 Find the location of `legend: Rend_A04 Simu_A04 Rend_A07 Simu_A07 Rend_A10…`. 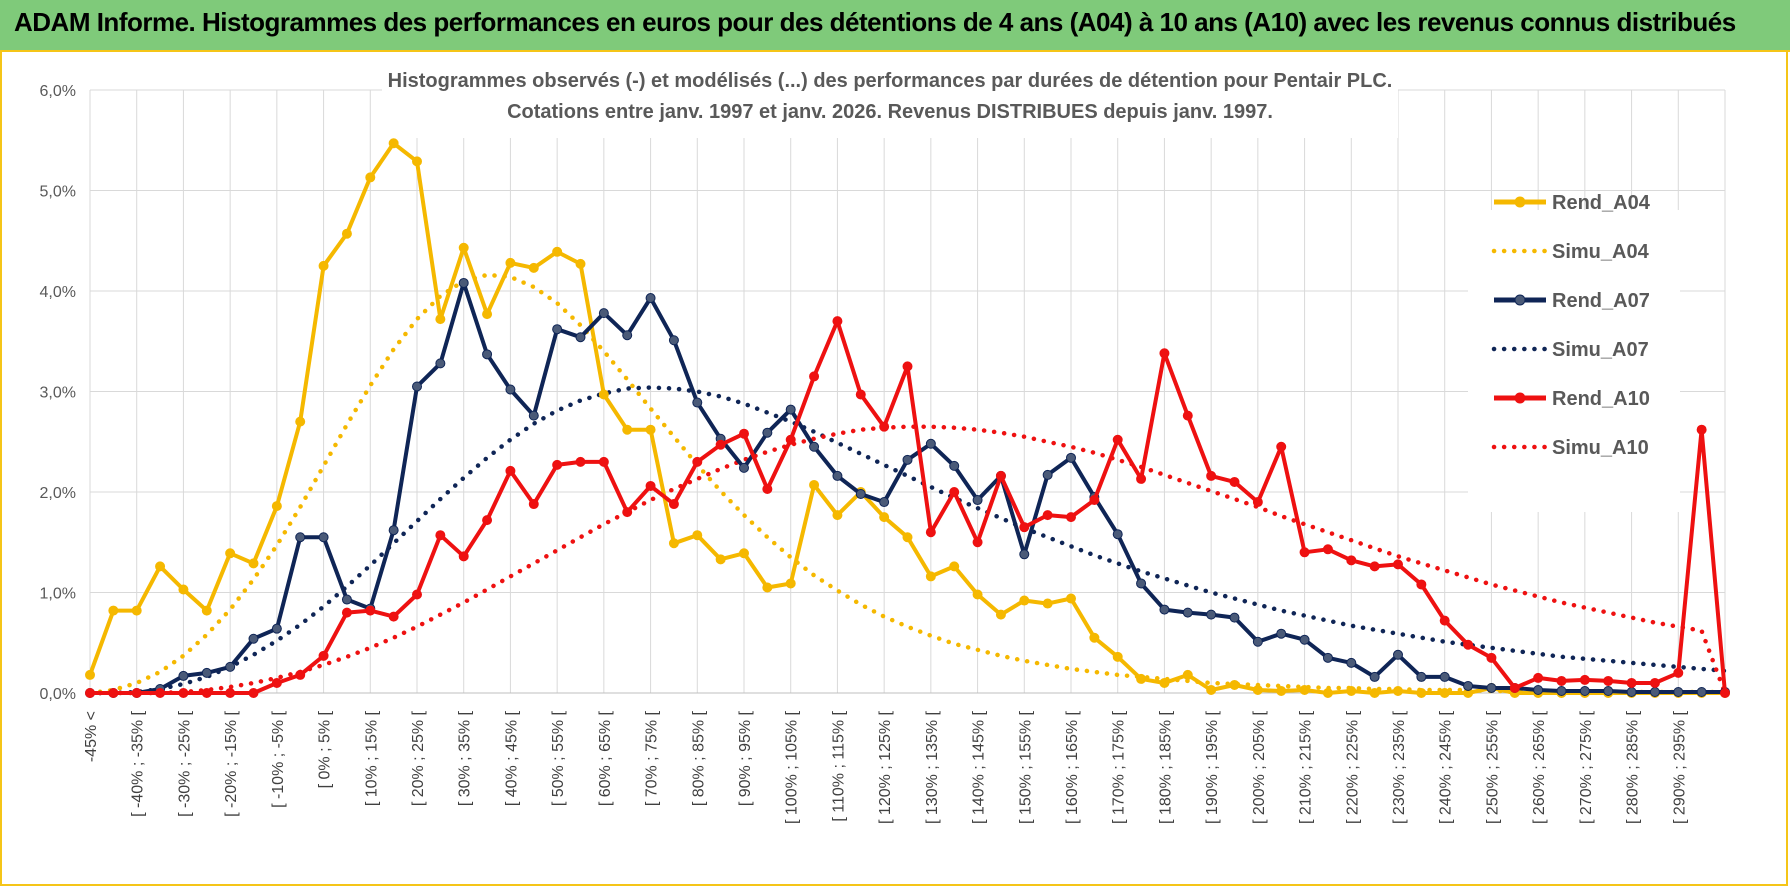

legend: Rend_A04 Simu_A04 Rend_A07 Simu_A07 Rend_A10… is located at coordinates (1574, 352).